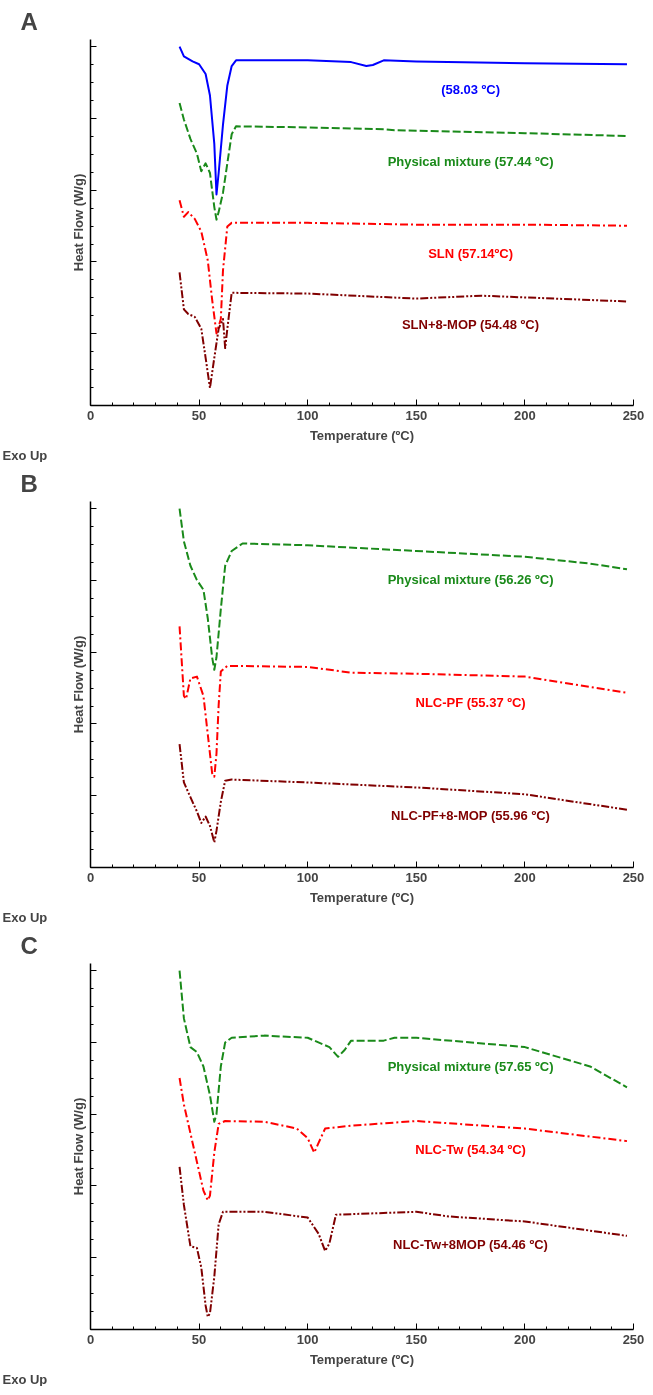  I want to click on series-label: (58.03 ºC), so click(471, 90).